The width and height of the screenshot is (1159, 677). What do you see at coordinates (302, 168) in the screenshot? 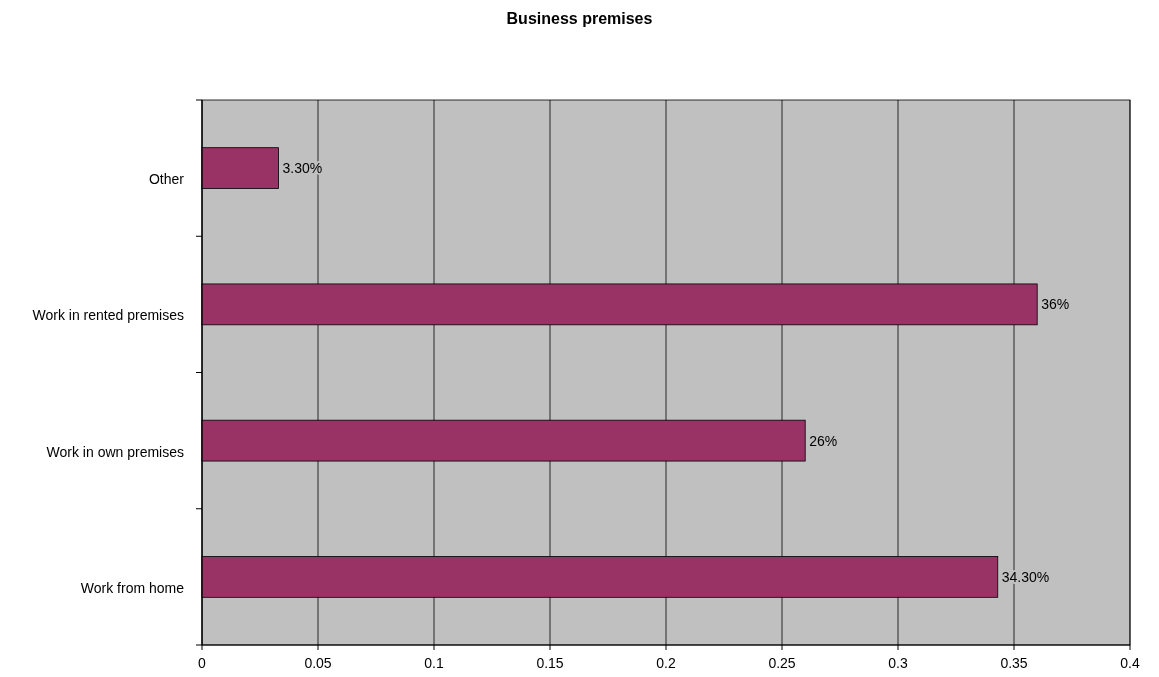
I see `data-label: 3.30%` at bounding box center [302, 168].